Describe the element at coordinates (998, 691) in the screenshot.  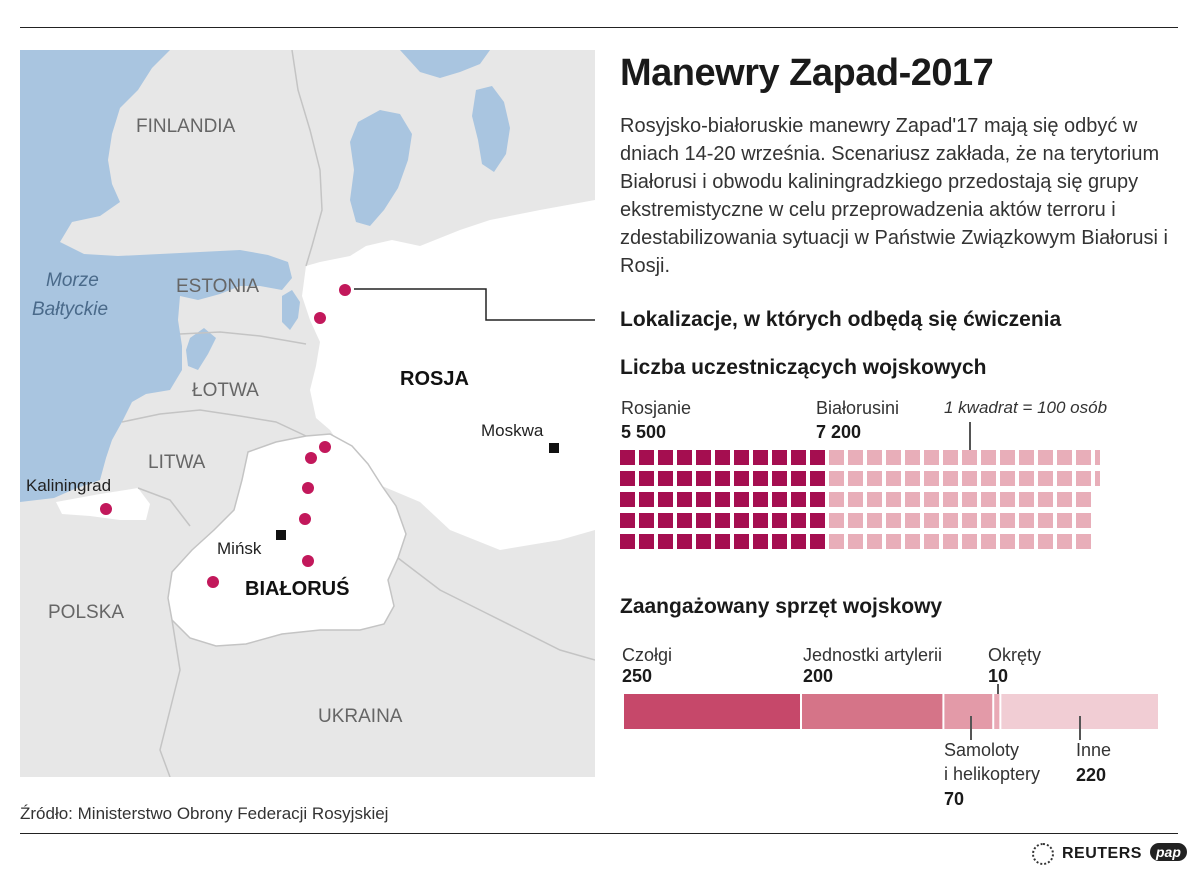
I see `ships-pointer` at that location.